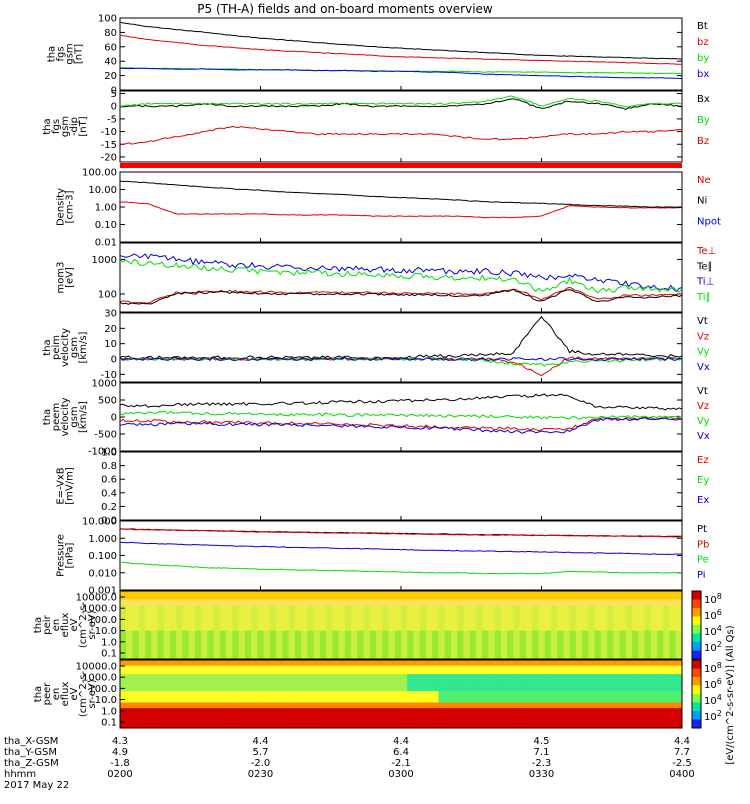 The height and width of the screenshot is (804, 750). Describe the element at coordinates (401, 54) in the screenshot. I see `panel-frame` at that location.